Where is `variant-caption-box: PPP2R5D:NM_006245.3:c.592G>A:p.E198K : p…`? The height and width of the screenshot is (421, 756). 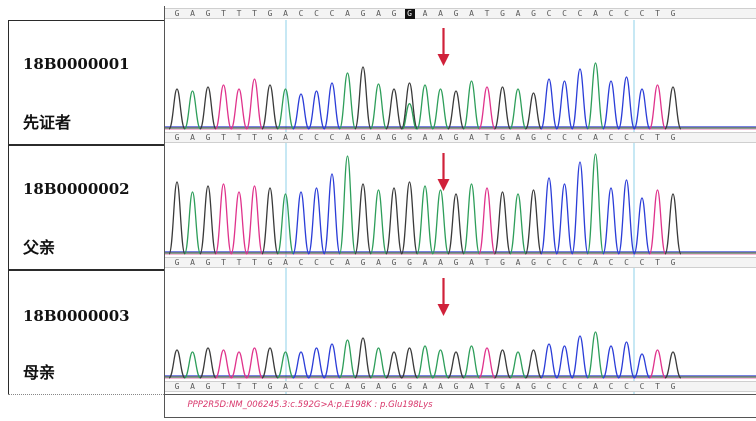
variant-caption-box: PPP2R5D:NM_006245.3:c.592G>A:p.E198K : p… is located at coordinates (460, 406).